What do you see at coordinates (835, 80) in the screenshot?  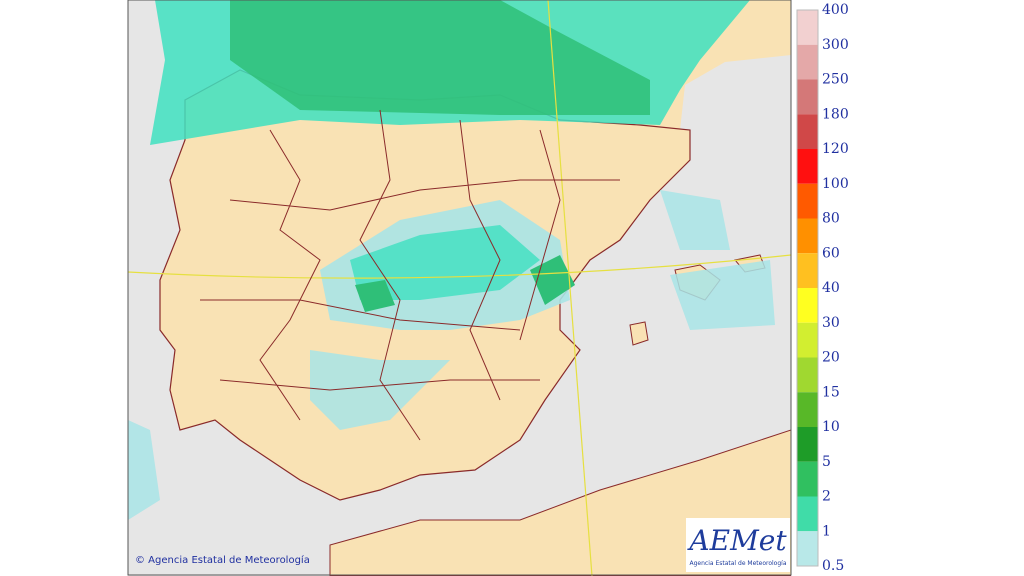 I see `legend-label: 250` at bounding box center [835, 80].